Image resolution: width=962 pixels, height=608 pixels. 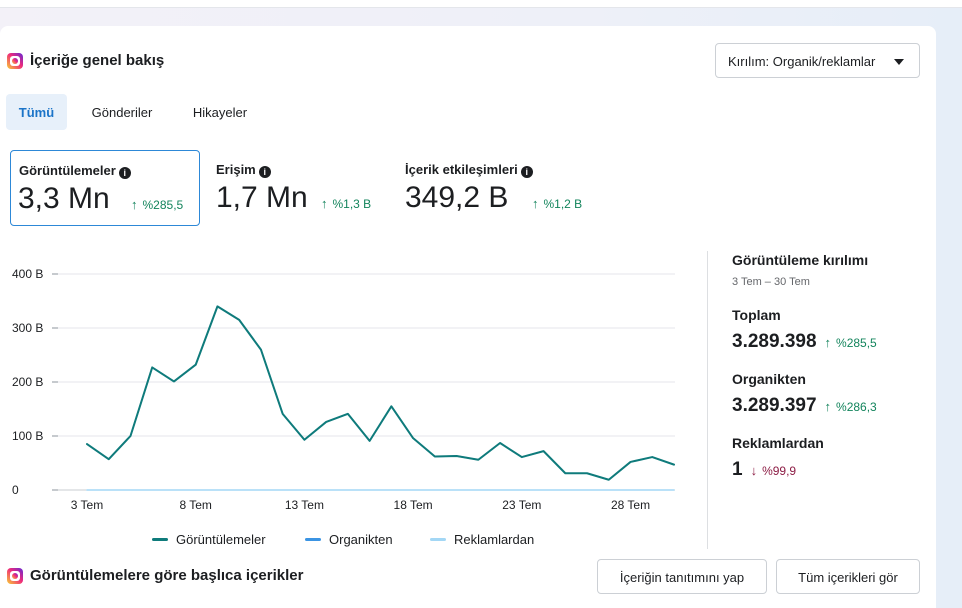 I want to click on legend-label: Görüntülemeler, so click(x=221, y=539).